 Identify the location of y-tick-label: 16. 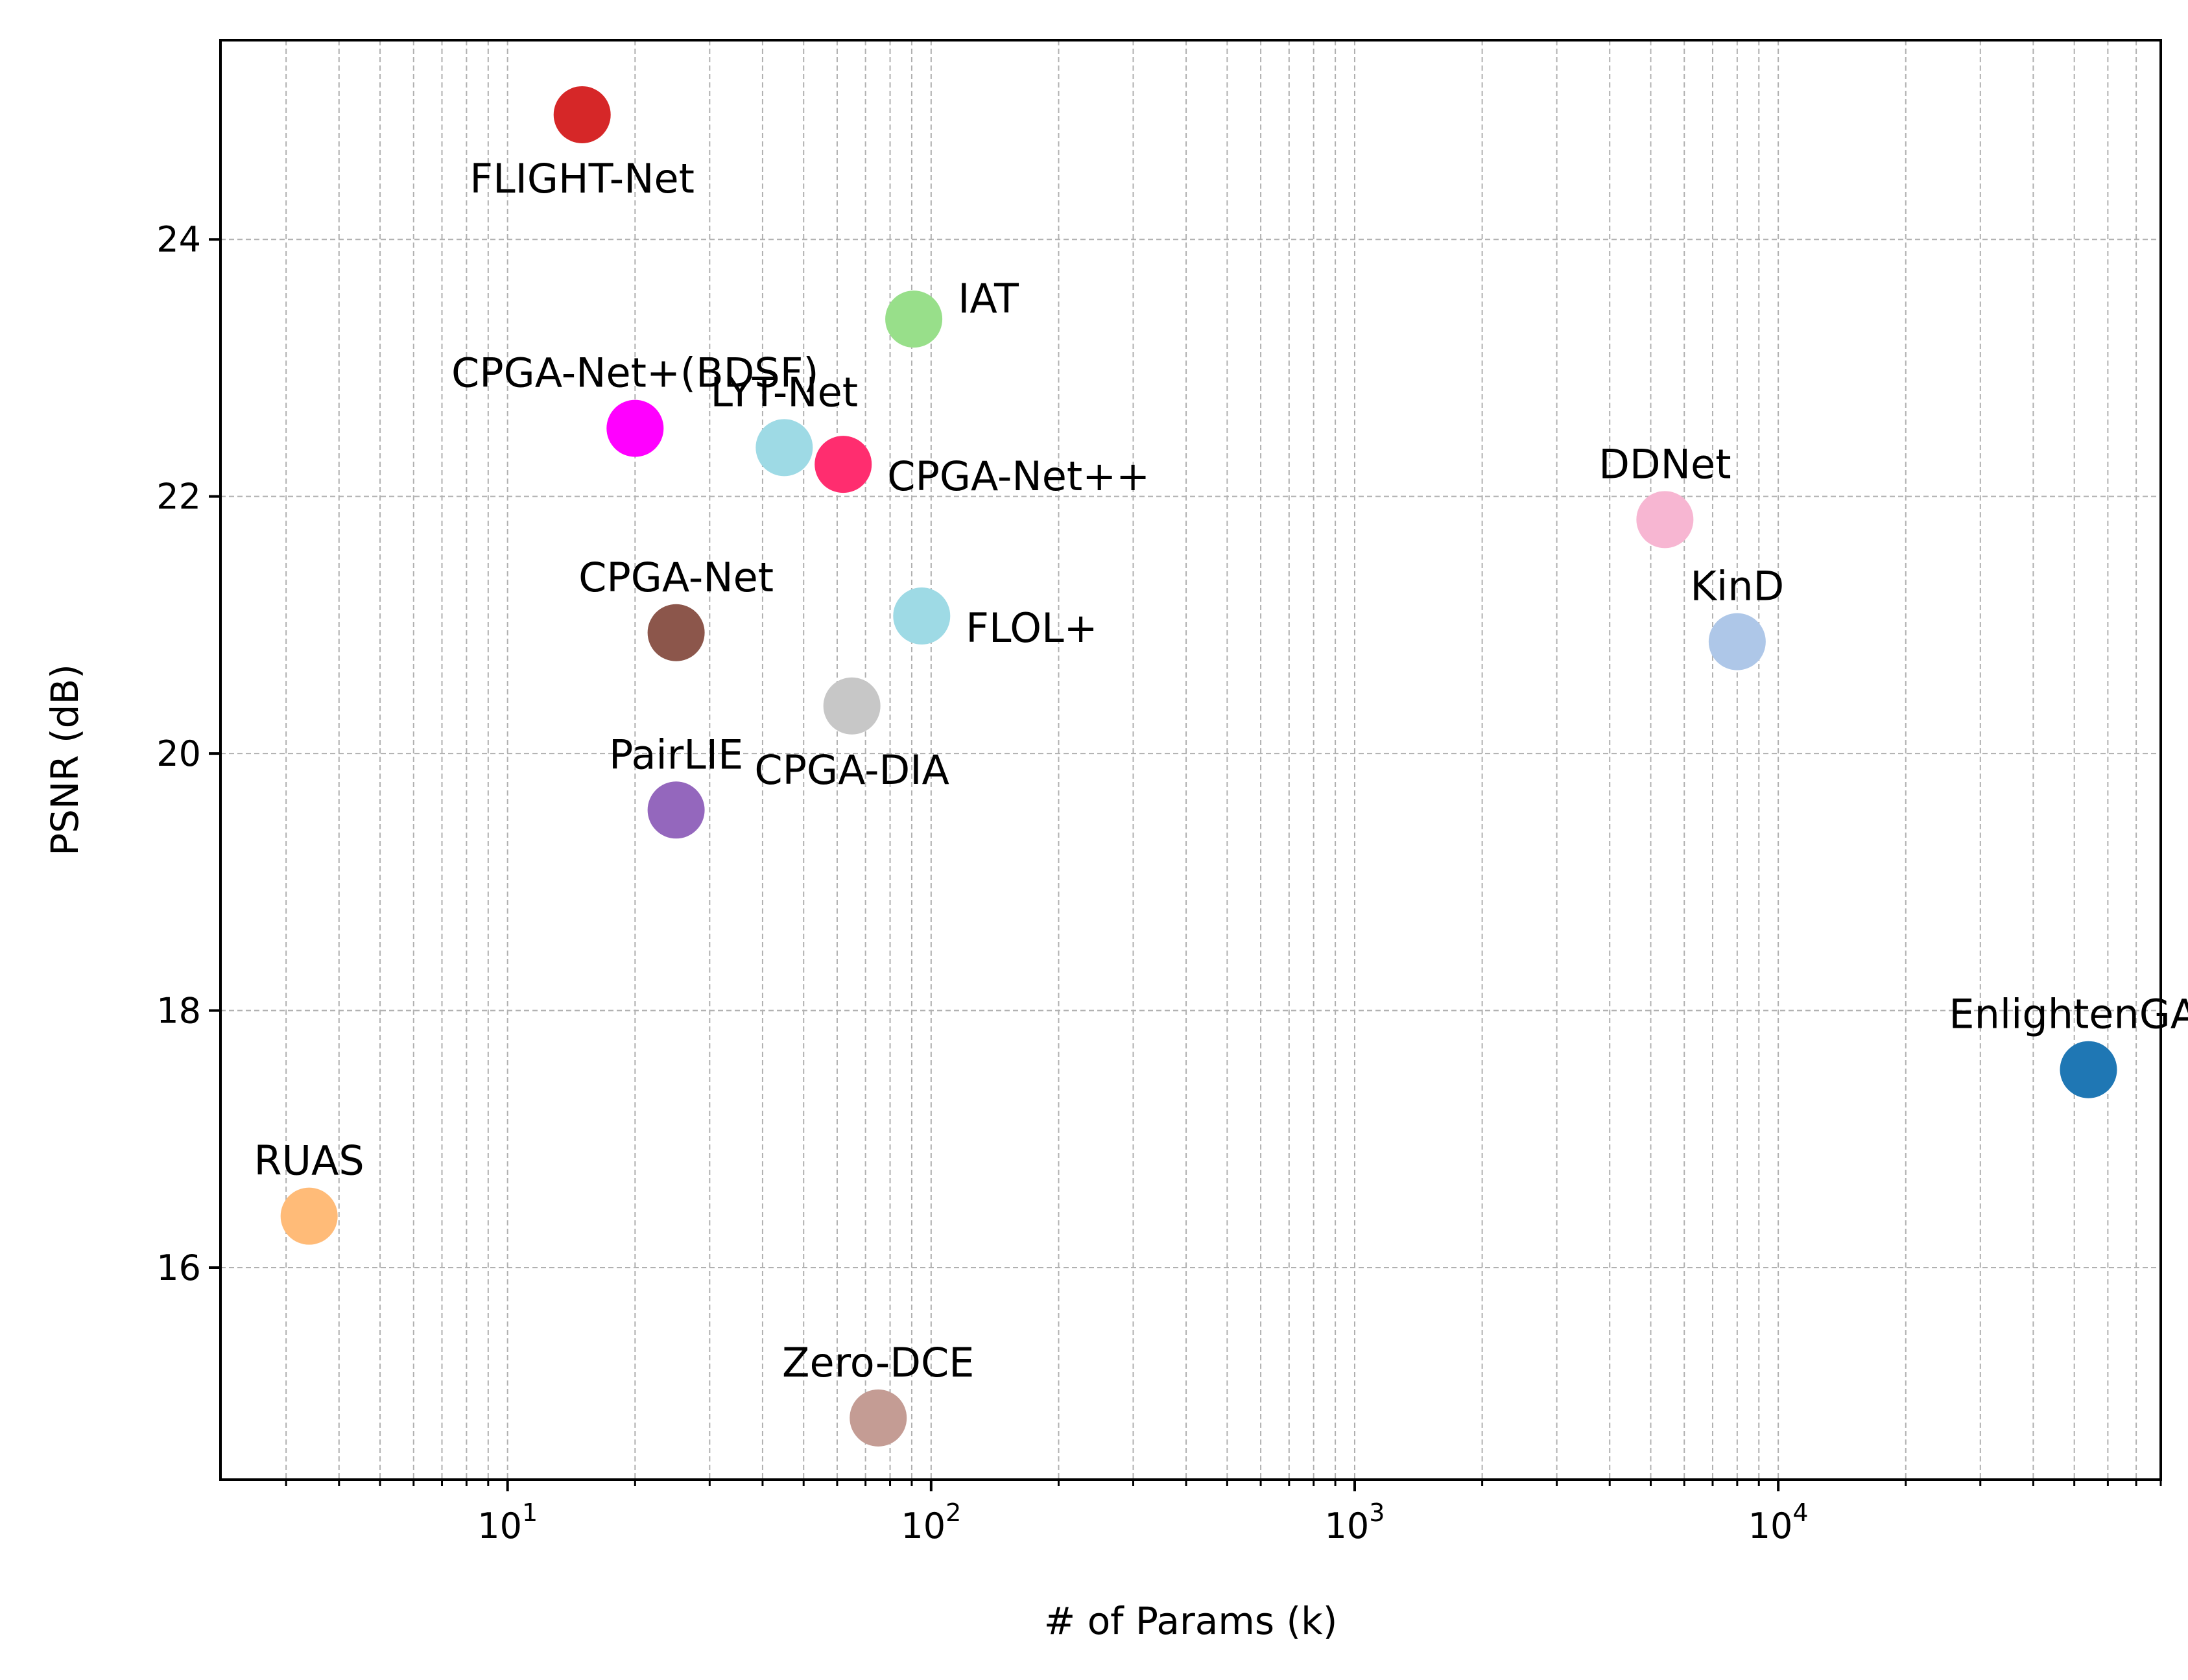
(178, 1268).